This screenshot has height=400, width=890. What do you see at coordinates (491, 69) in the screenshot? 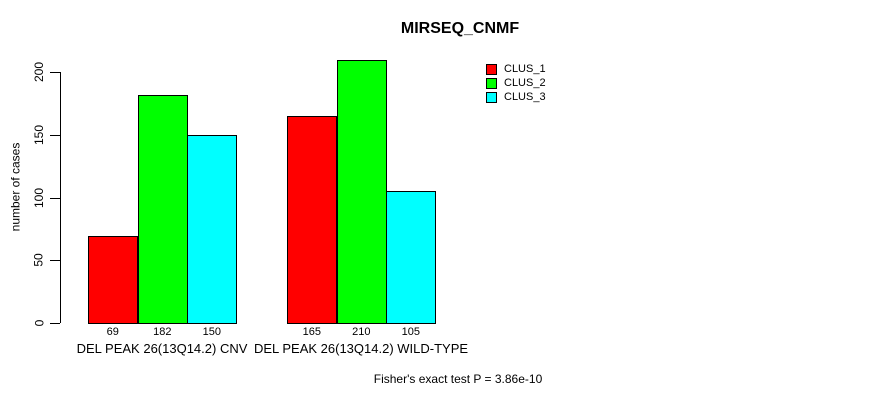
I see `clus1-swatch-icon` at bounding box center [491, 69].